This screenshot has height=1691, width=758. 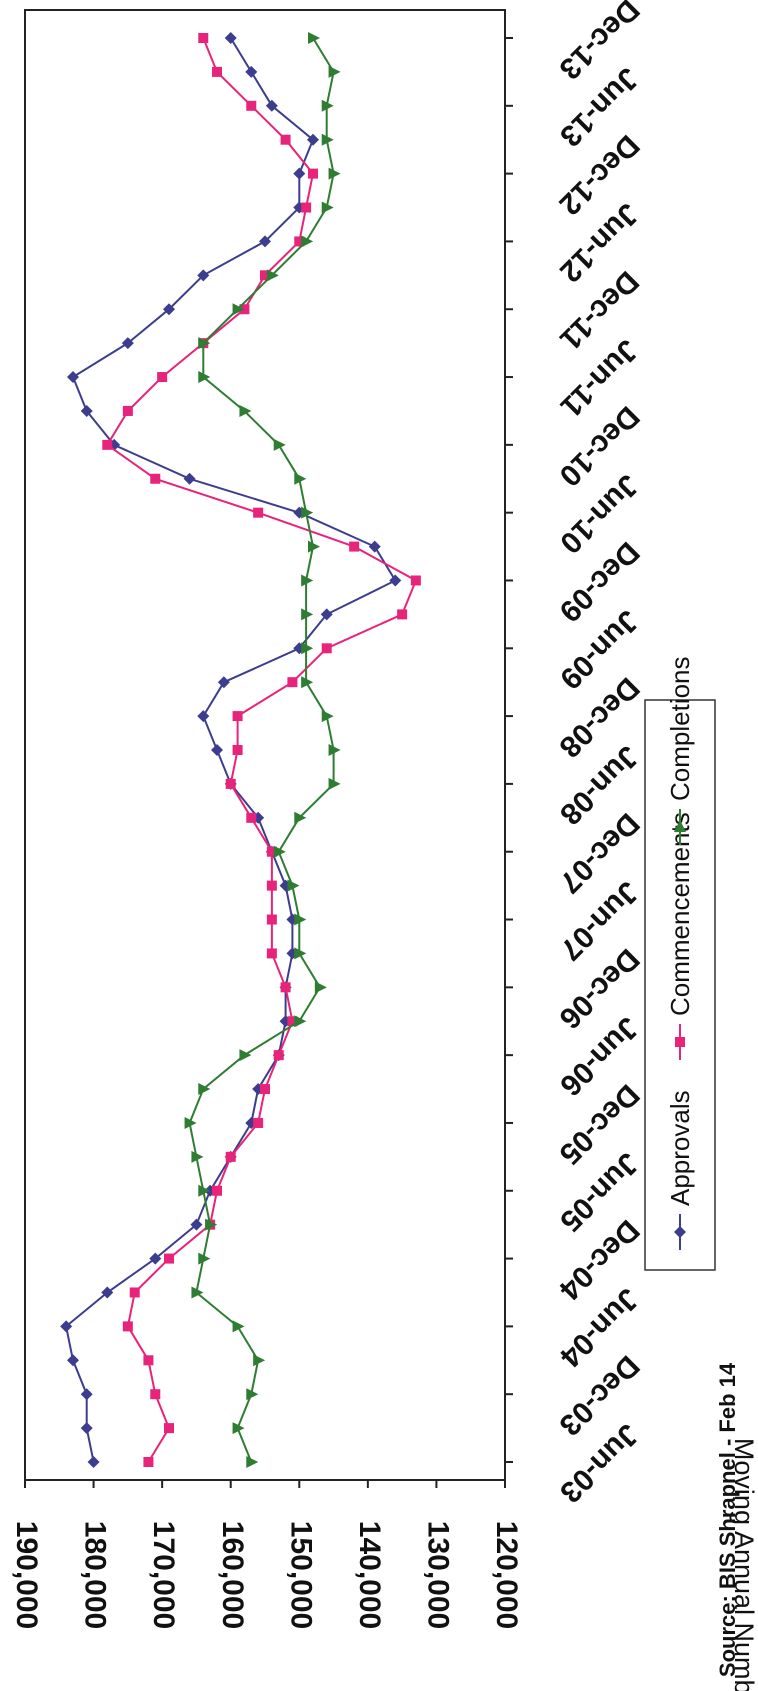 I want to click on legend-approvals-marker, so click(x=680, y=1232).